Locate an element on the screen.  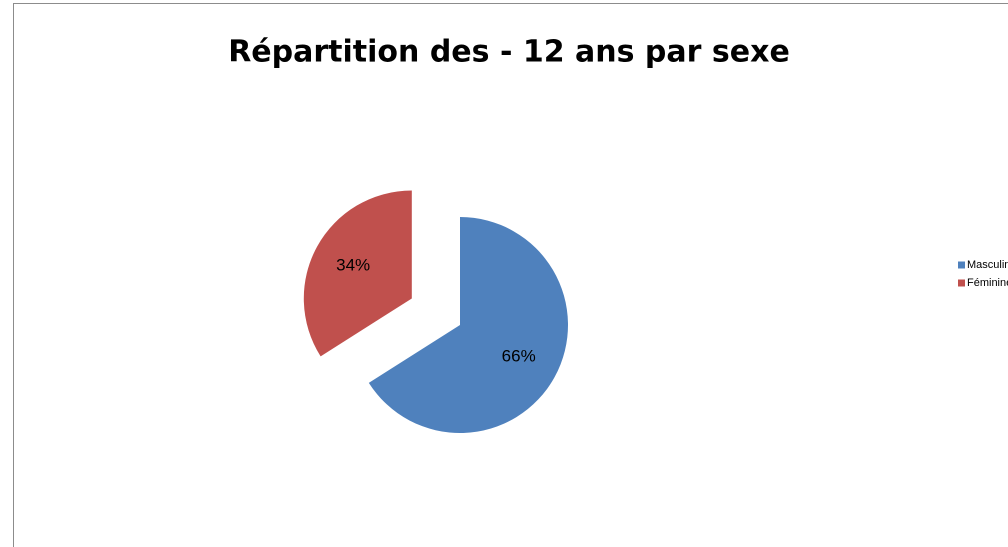
data-label: 66% is located at coordinates (519, 356).